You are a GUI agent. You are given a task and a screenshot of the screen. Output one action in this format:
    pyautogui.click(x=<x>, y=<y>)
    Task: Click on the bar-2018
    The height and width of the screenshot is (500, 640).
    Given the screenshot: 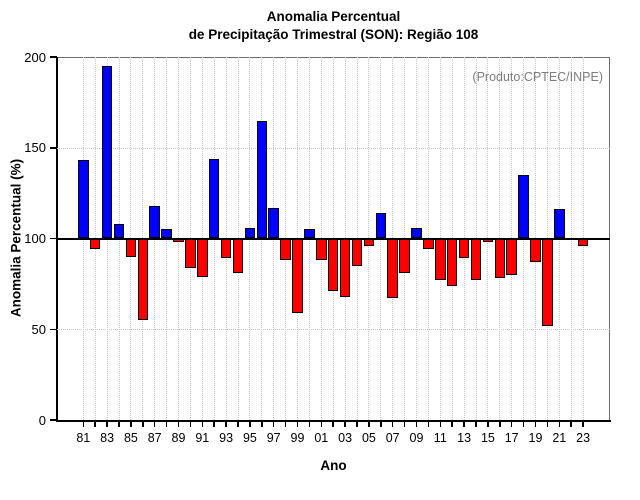 What is the action you would take?
    pyautogui.click(x=523, y=206)
    